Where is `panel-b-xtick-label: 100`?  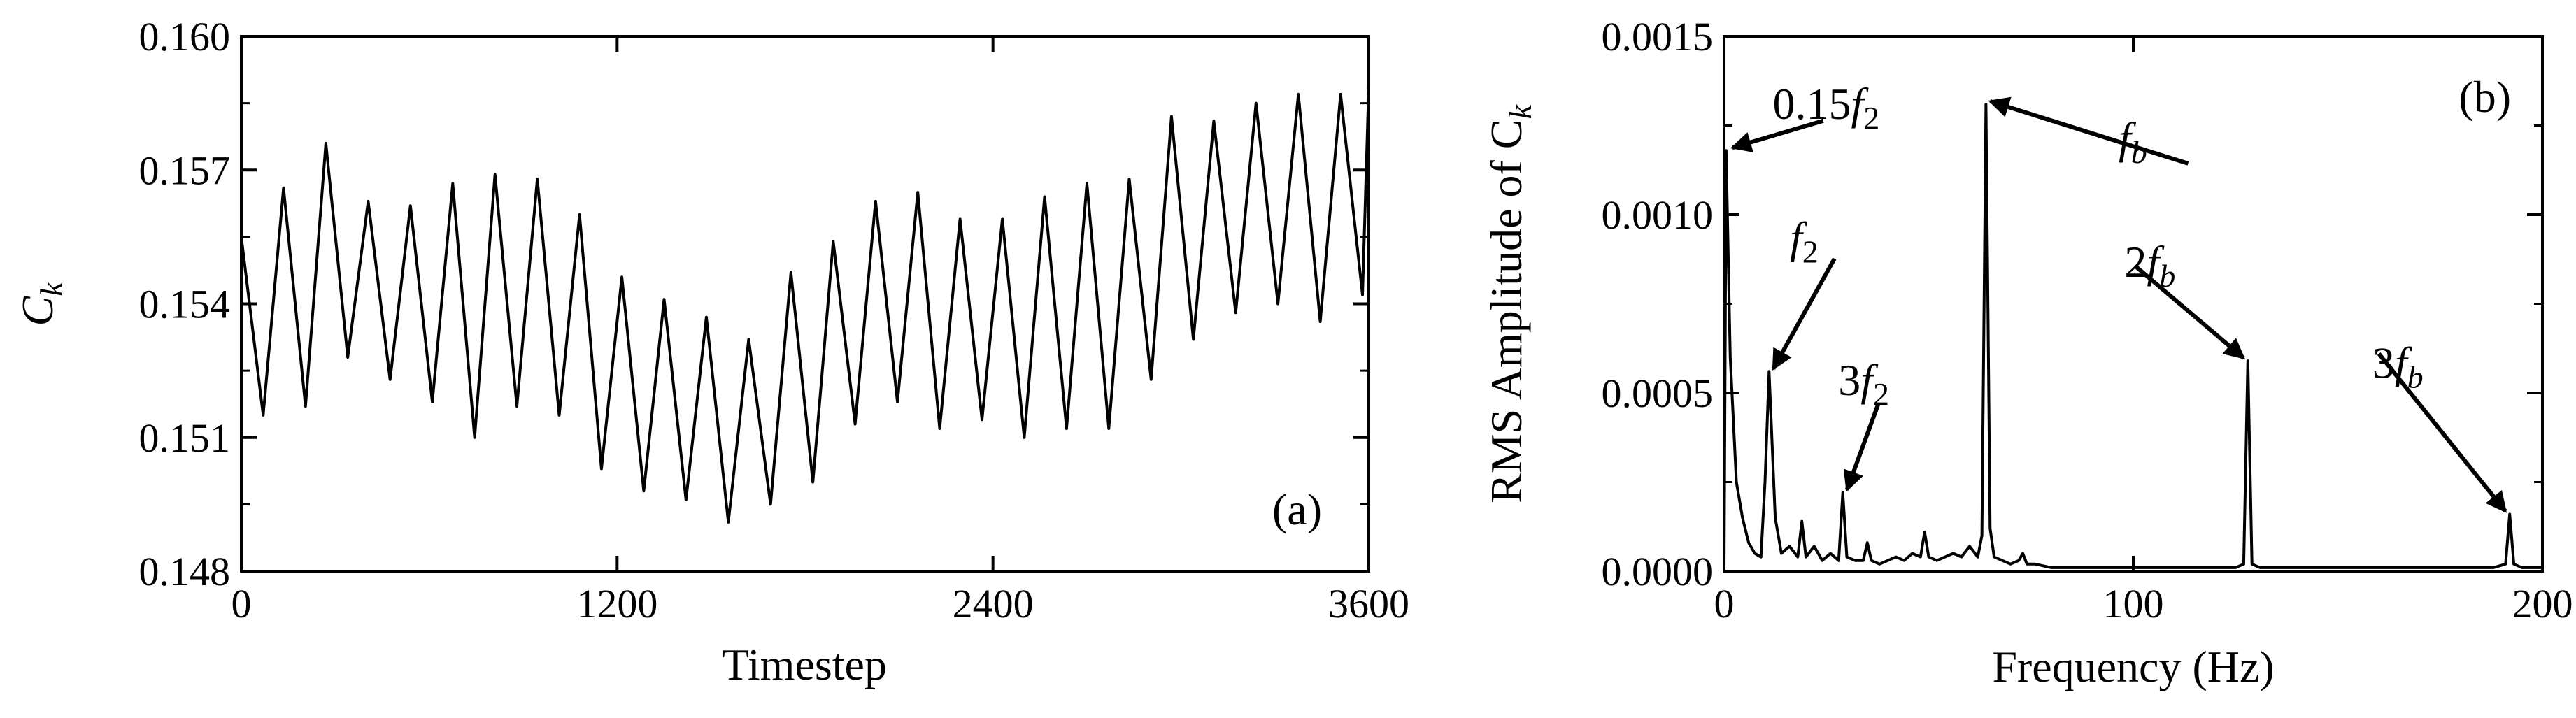 panel-b-xtick-label: 100 is located at coordinates (2133, 603).